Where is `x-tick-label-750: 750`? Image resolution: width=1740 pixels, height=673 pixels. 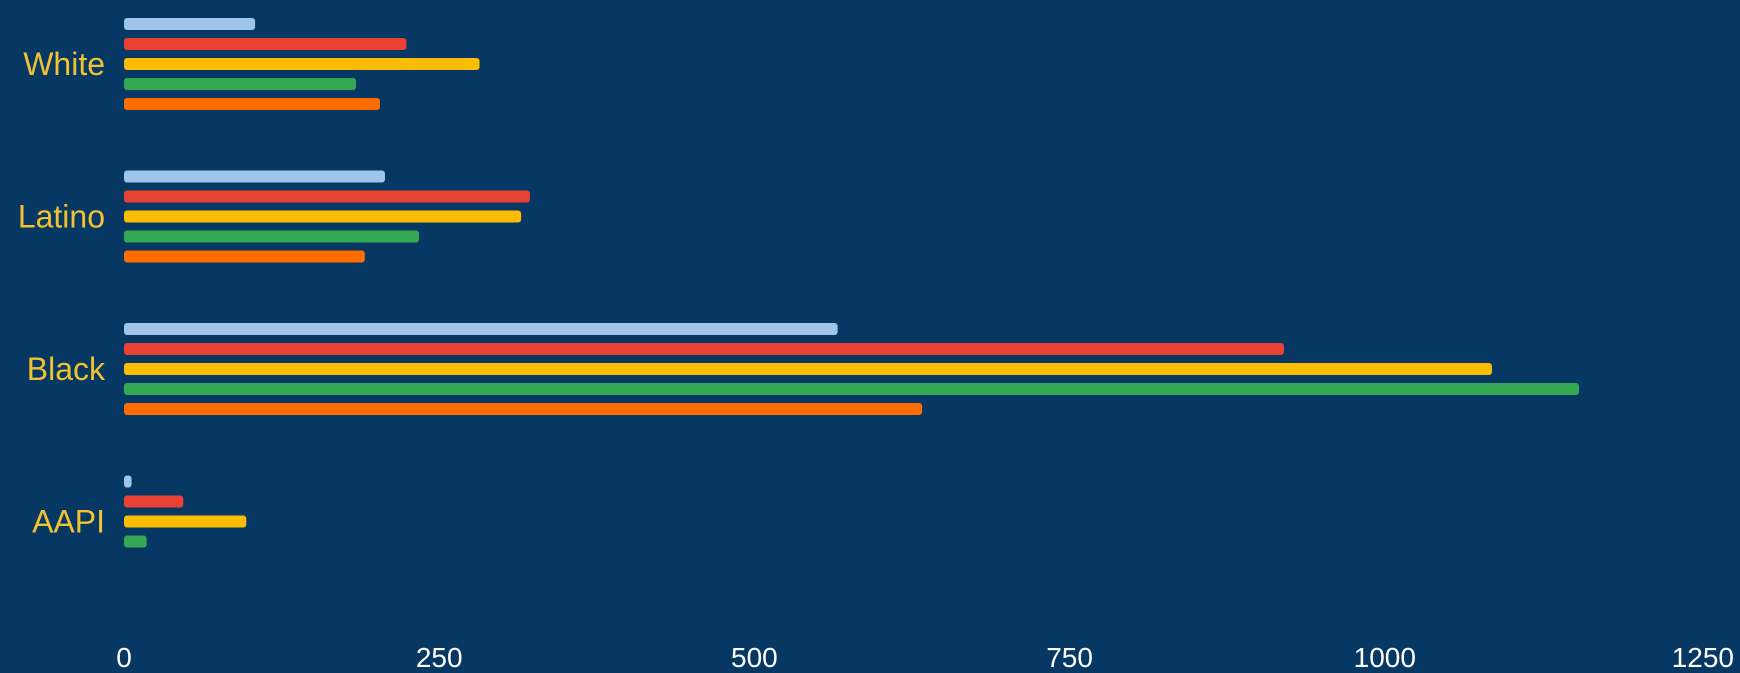
x-tick-label-750: 750 is located at coordinates (1069, 657).